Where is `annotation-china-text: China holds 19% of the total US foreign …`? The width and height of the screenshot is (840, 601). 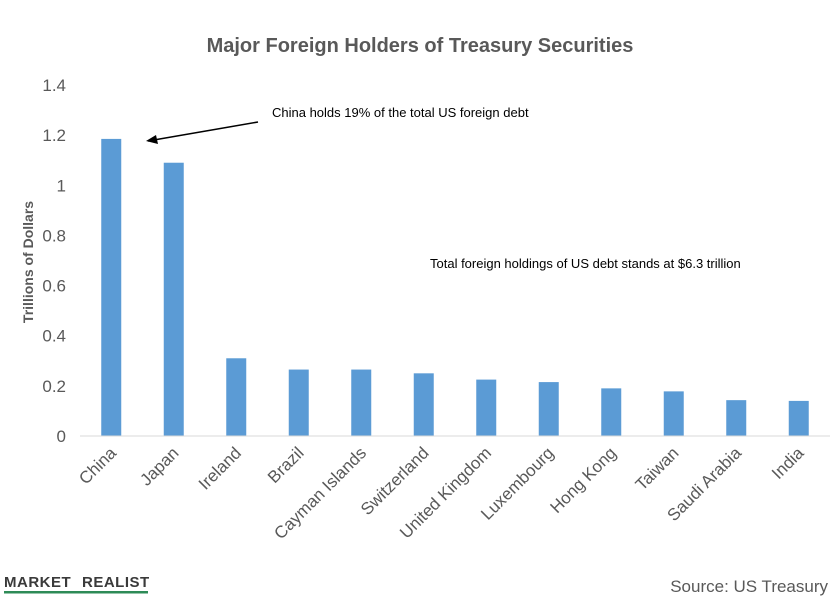
annotation-china-text: China holds 19% of the total US foreign … is located at coordinates (400, 112).